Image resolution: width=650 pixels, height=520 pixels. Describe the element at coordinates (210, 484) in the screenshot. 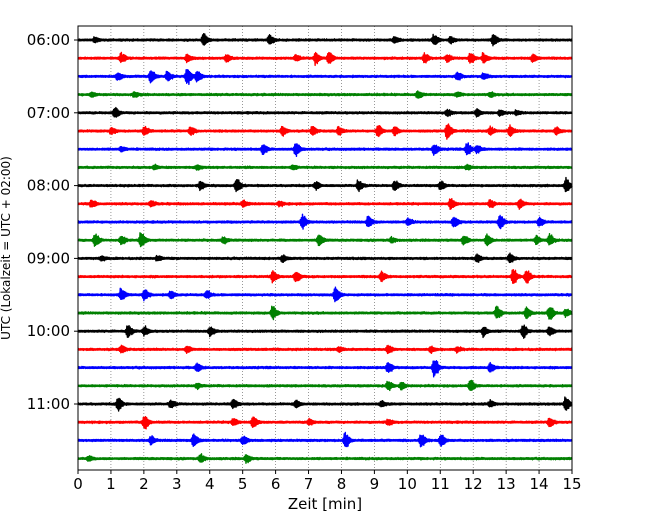

I see `x-tick-label: 4` at that location.